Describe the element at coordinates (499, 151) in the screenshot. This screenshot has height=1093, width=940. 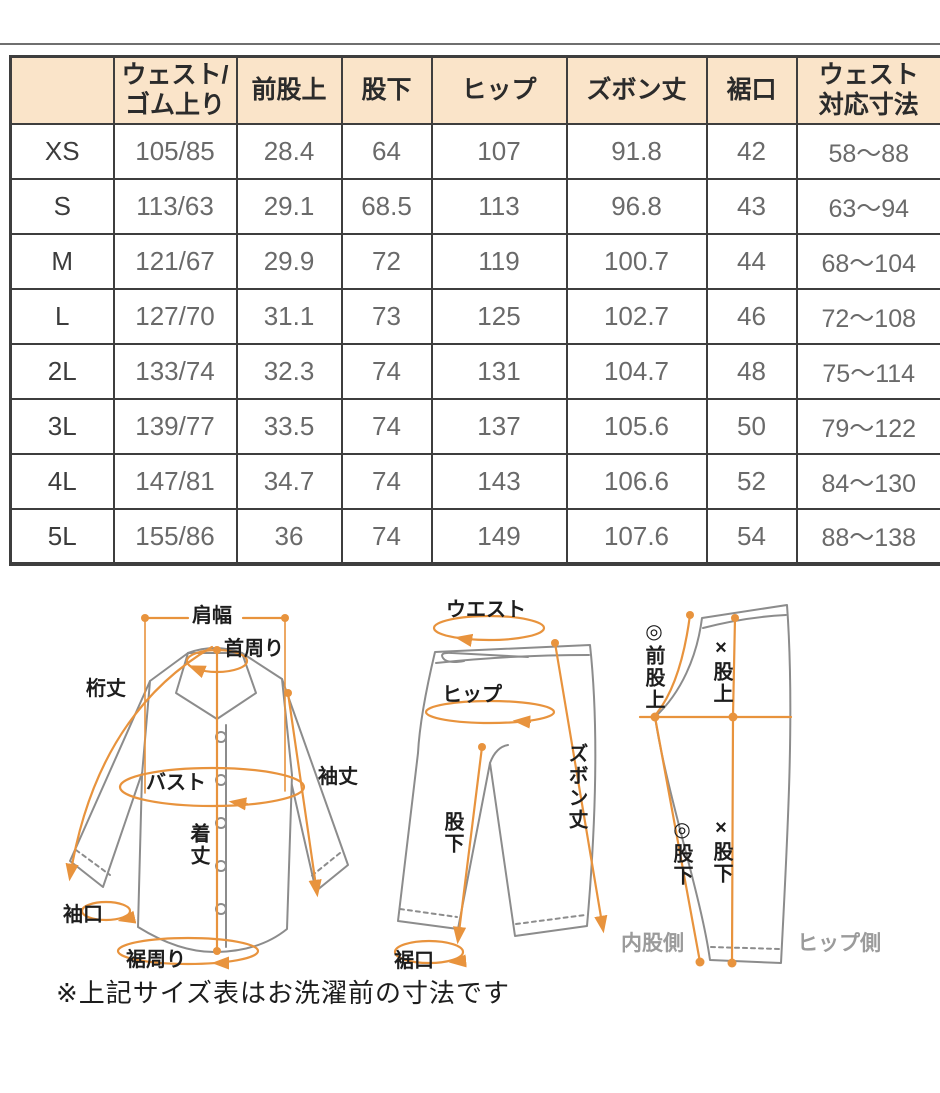
I see `size-value-cell: 107` at that location.